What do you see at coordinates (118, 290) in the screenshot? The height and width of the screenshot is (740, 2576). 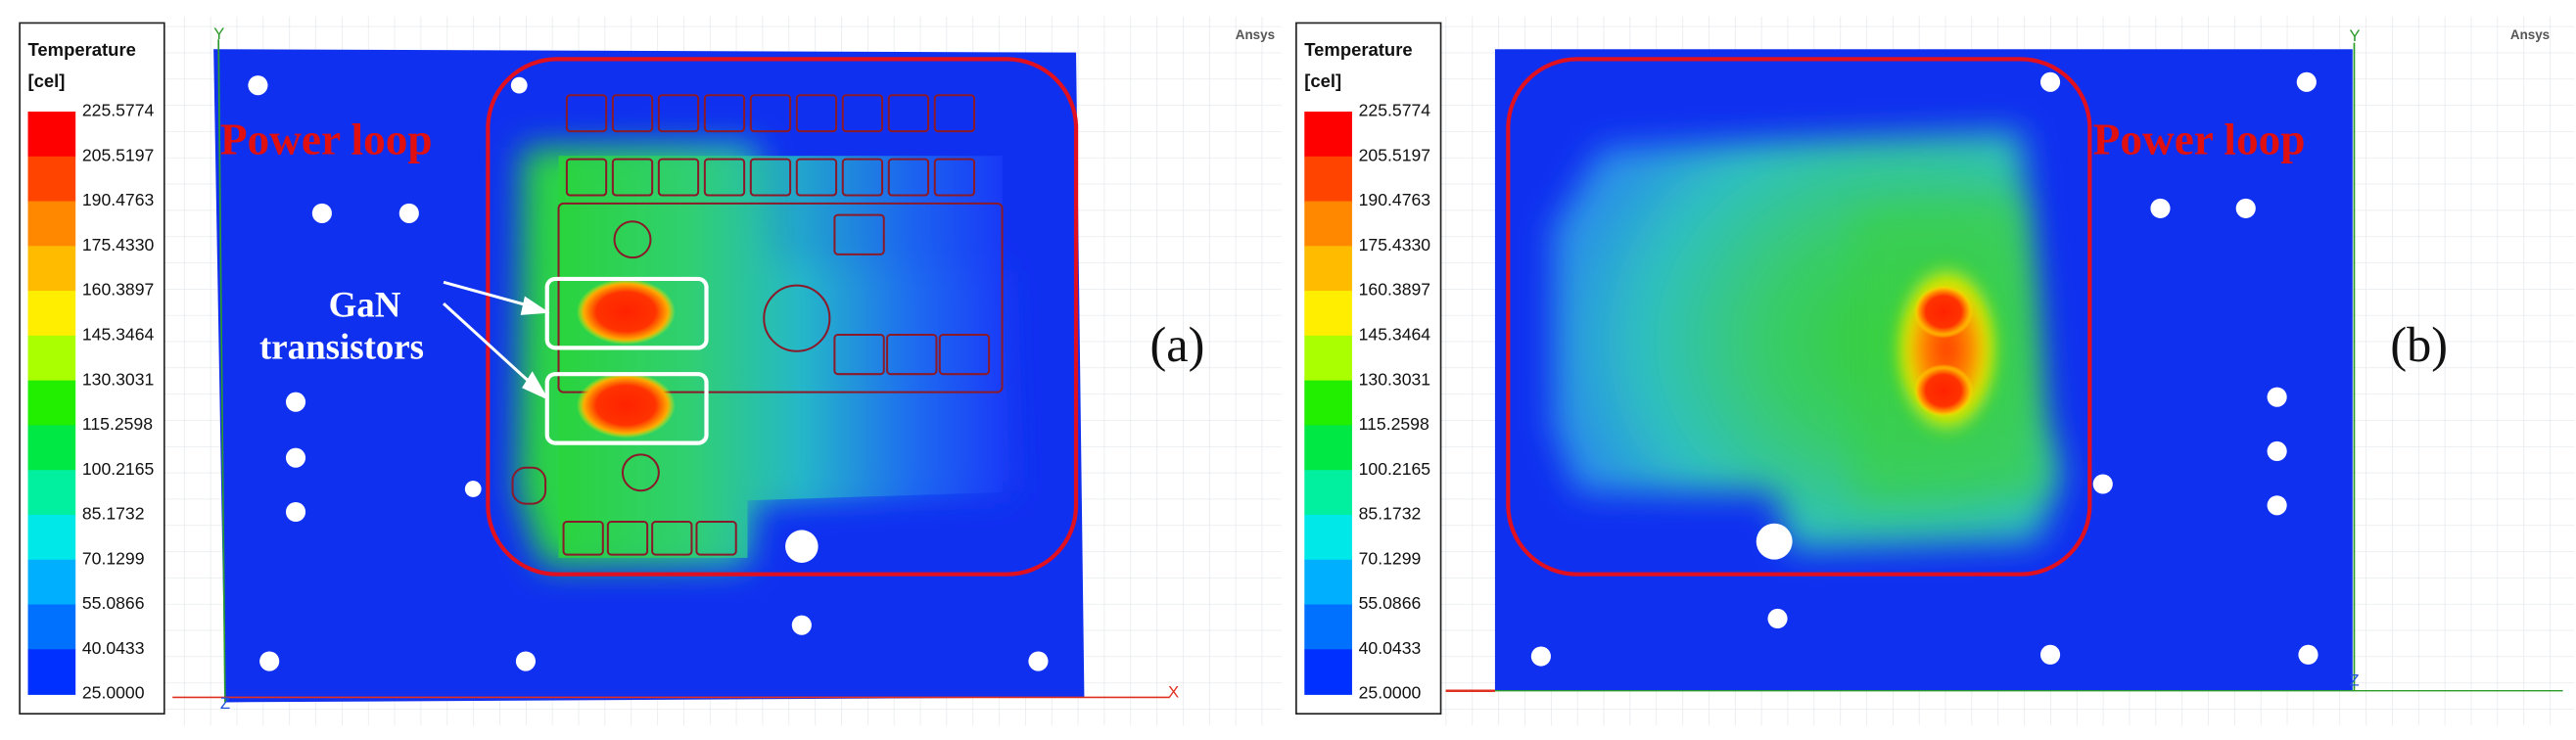 I see `legend-tick-label: 160.3897` at bounding box center [118, 290].